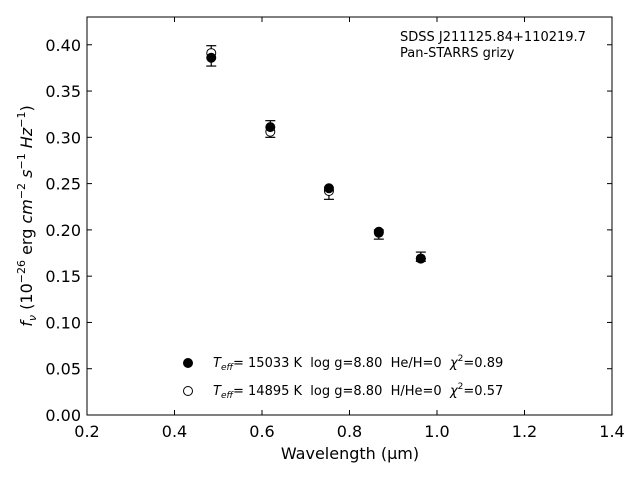 The width and height of the screenshot is (640, 480). I want to click on x-tick-label: 1.0, so click(436, 431).